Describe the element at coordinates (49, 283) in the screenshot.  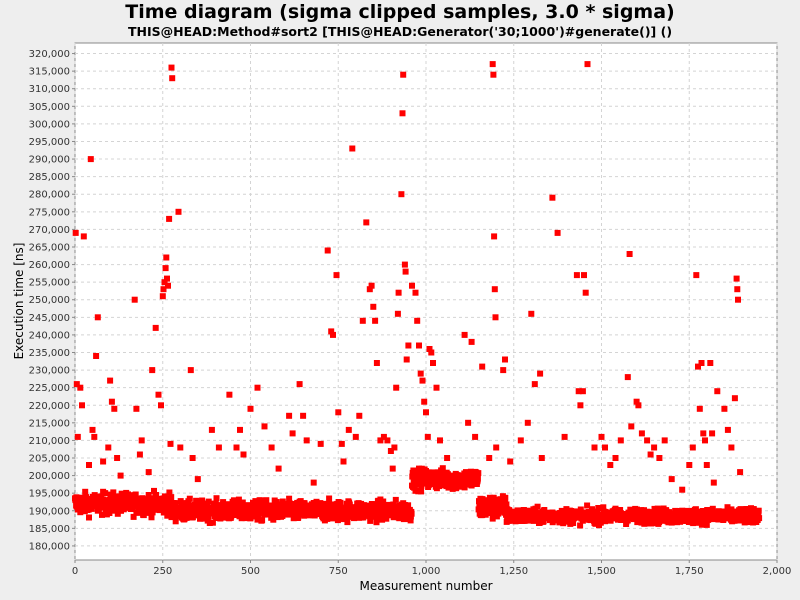
I see `y-tick-label: 255,000` at that location.